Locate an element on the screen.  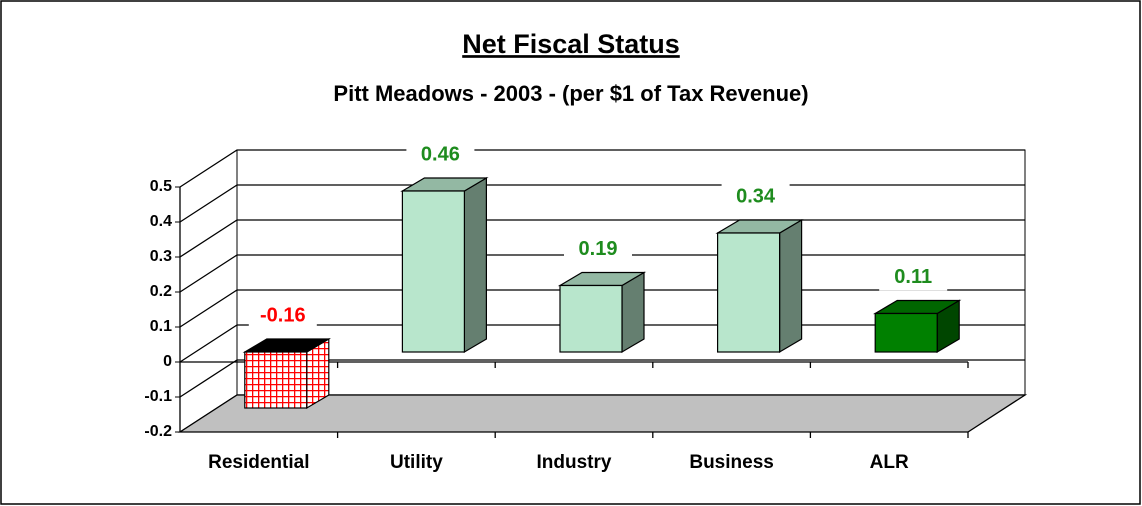
y-tick-label: -0.2 is located at coordinates (158, 431).